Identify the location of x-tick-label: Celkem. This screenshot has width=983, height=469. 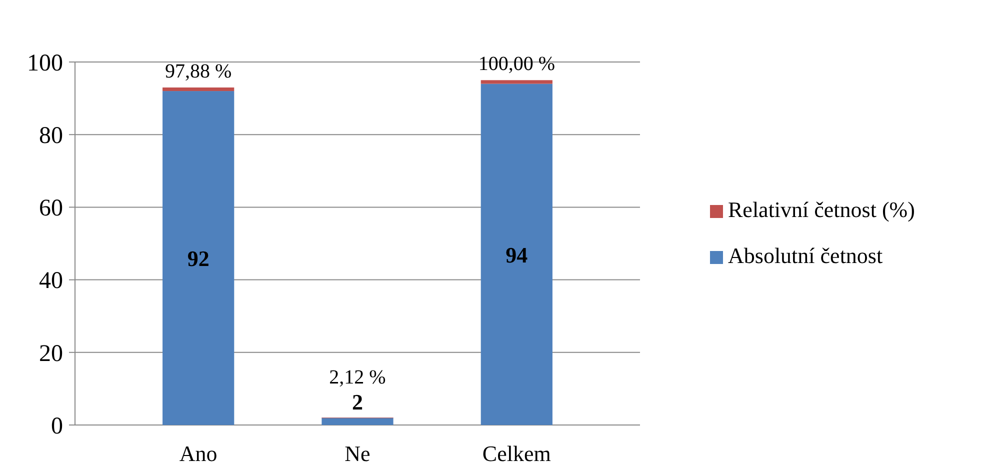
(516, 453).